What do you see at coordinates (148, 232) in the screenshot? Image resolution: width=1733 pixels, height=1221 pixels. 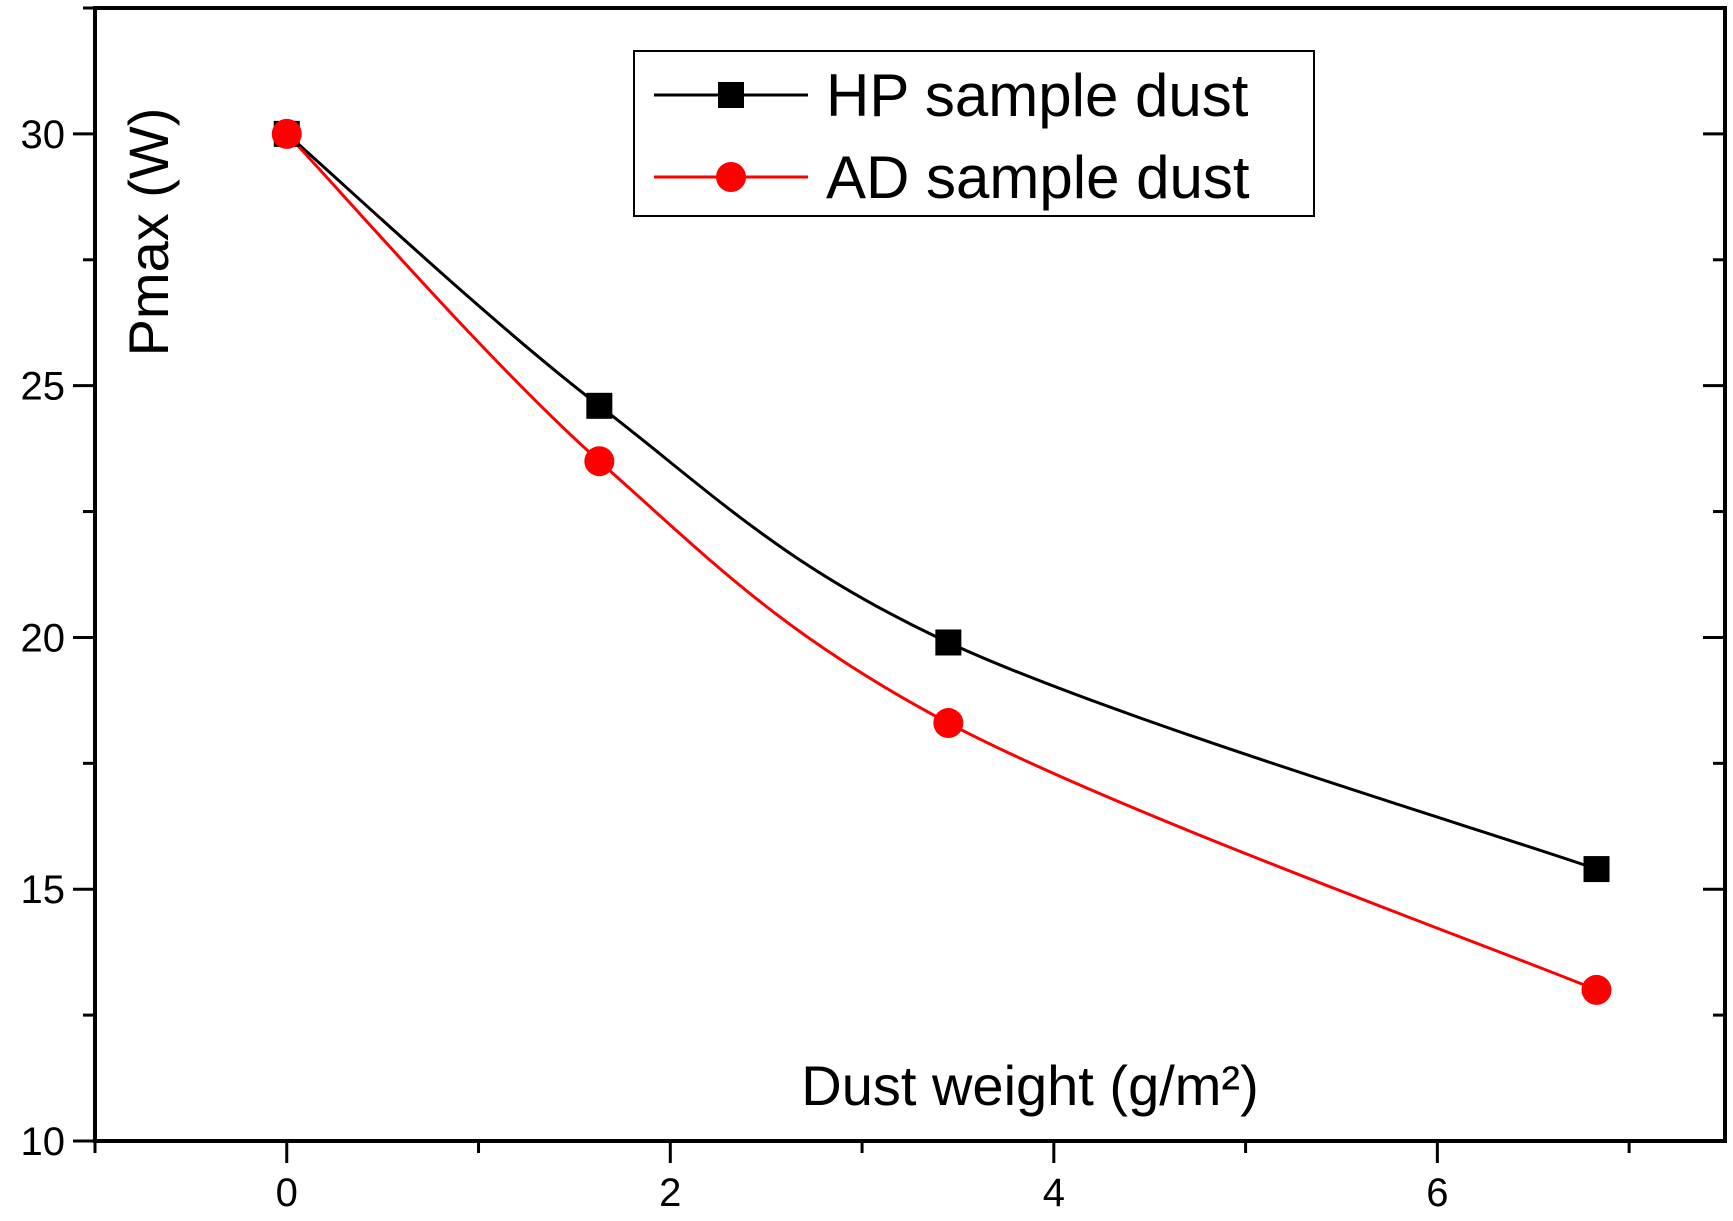 I see `y-axis-label: Pmax (W)` at bounding box center [148, 232].